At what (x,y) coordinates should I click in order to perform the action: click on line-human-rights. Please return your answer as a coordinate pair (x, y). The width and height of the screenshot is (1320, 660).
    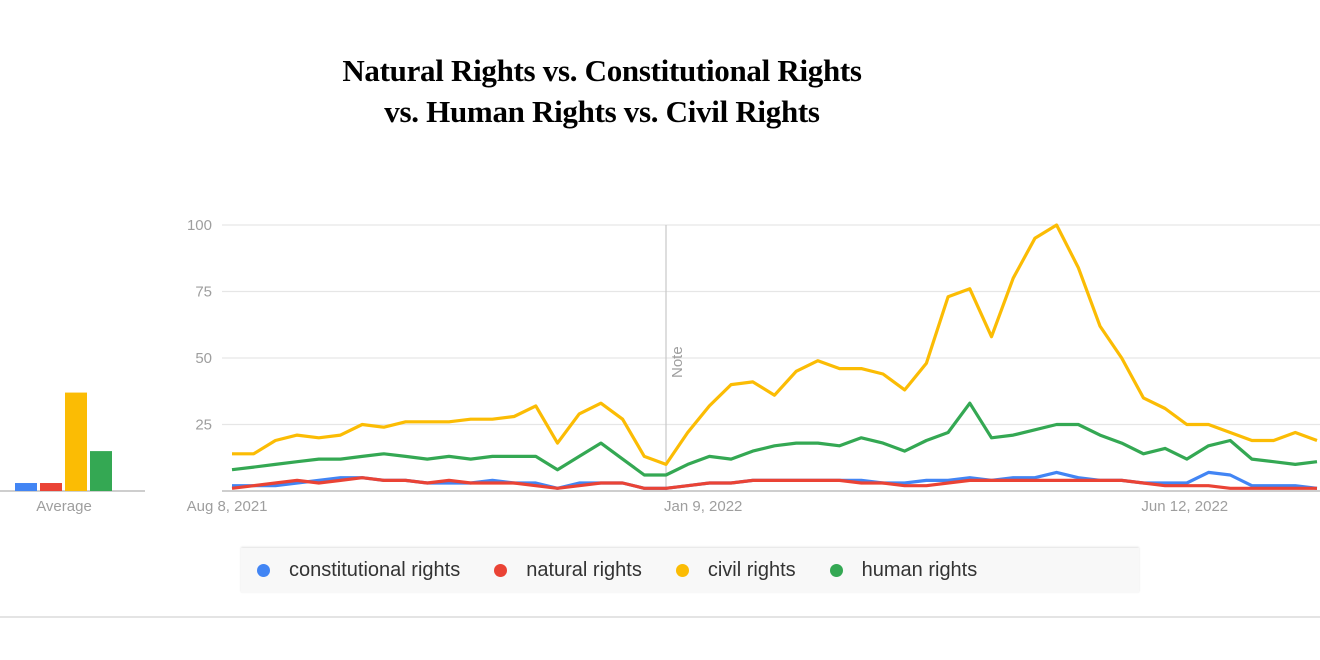
    Looking at the image, I should click on (774, 439).